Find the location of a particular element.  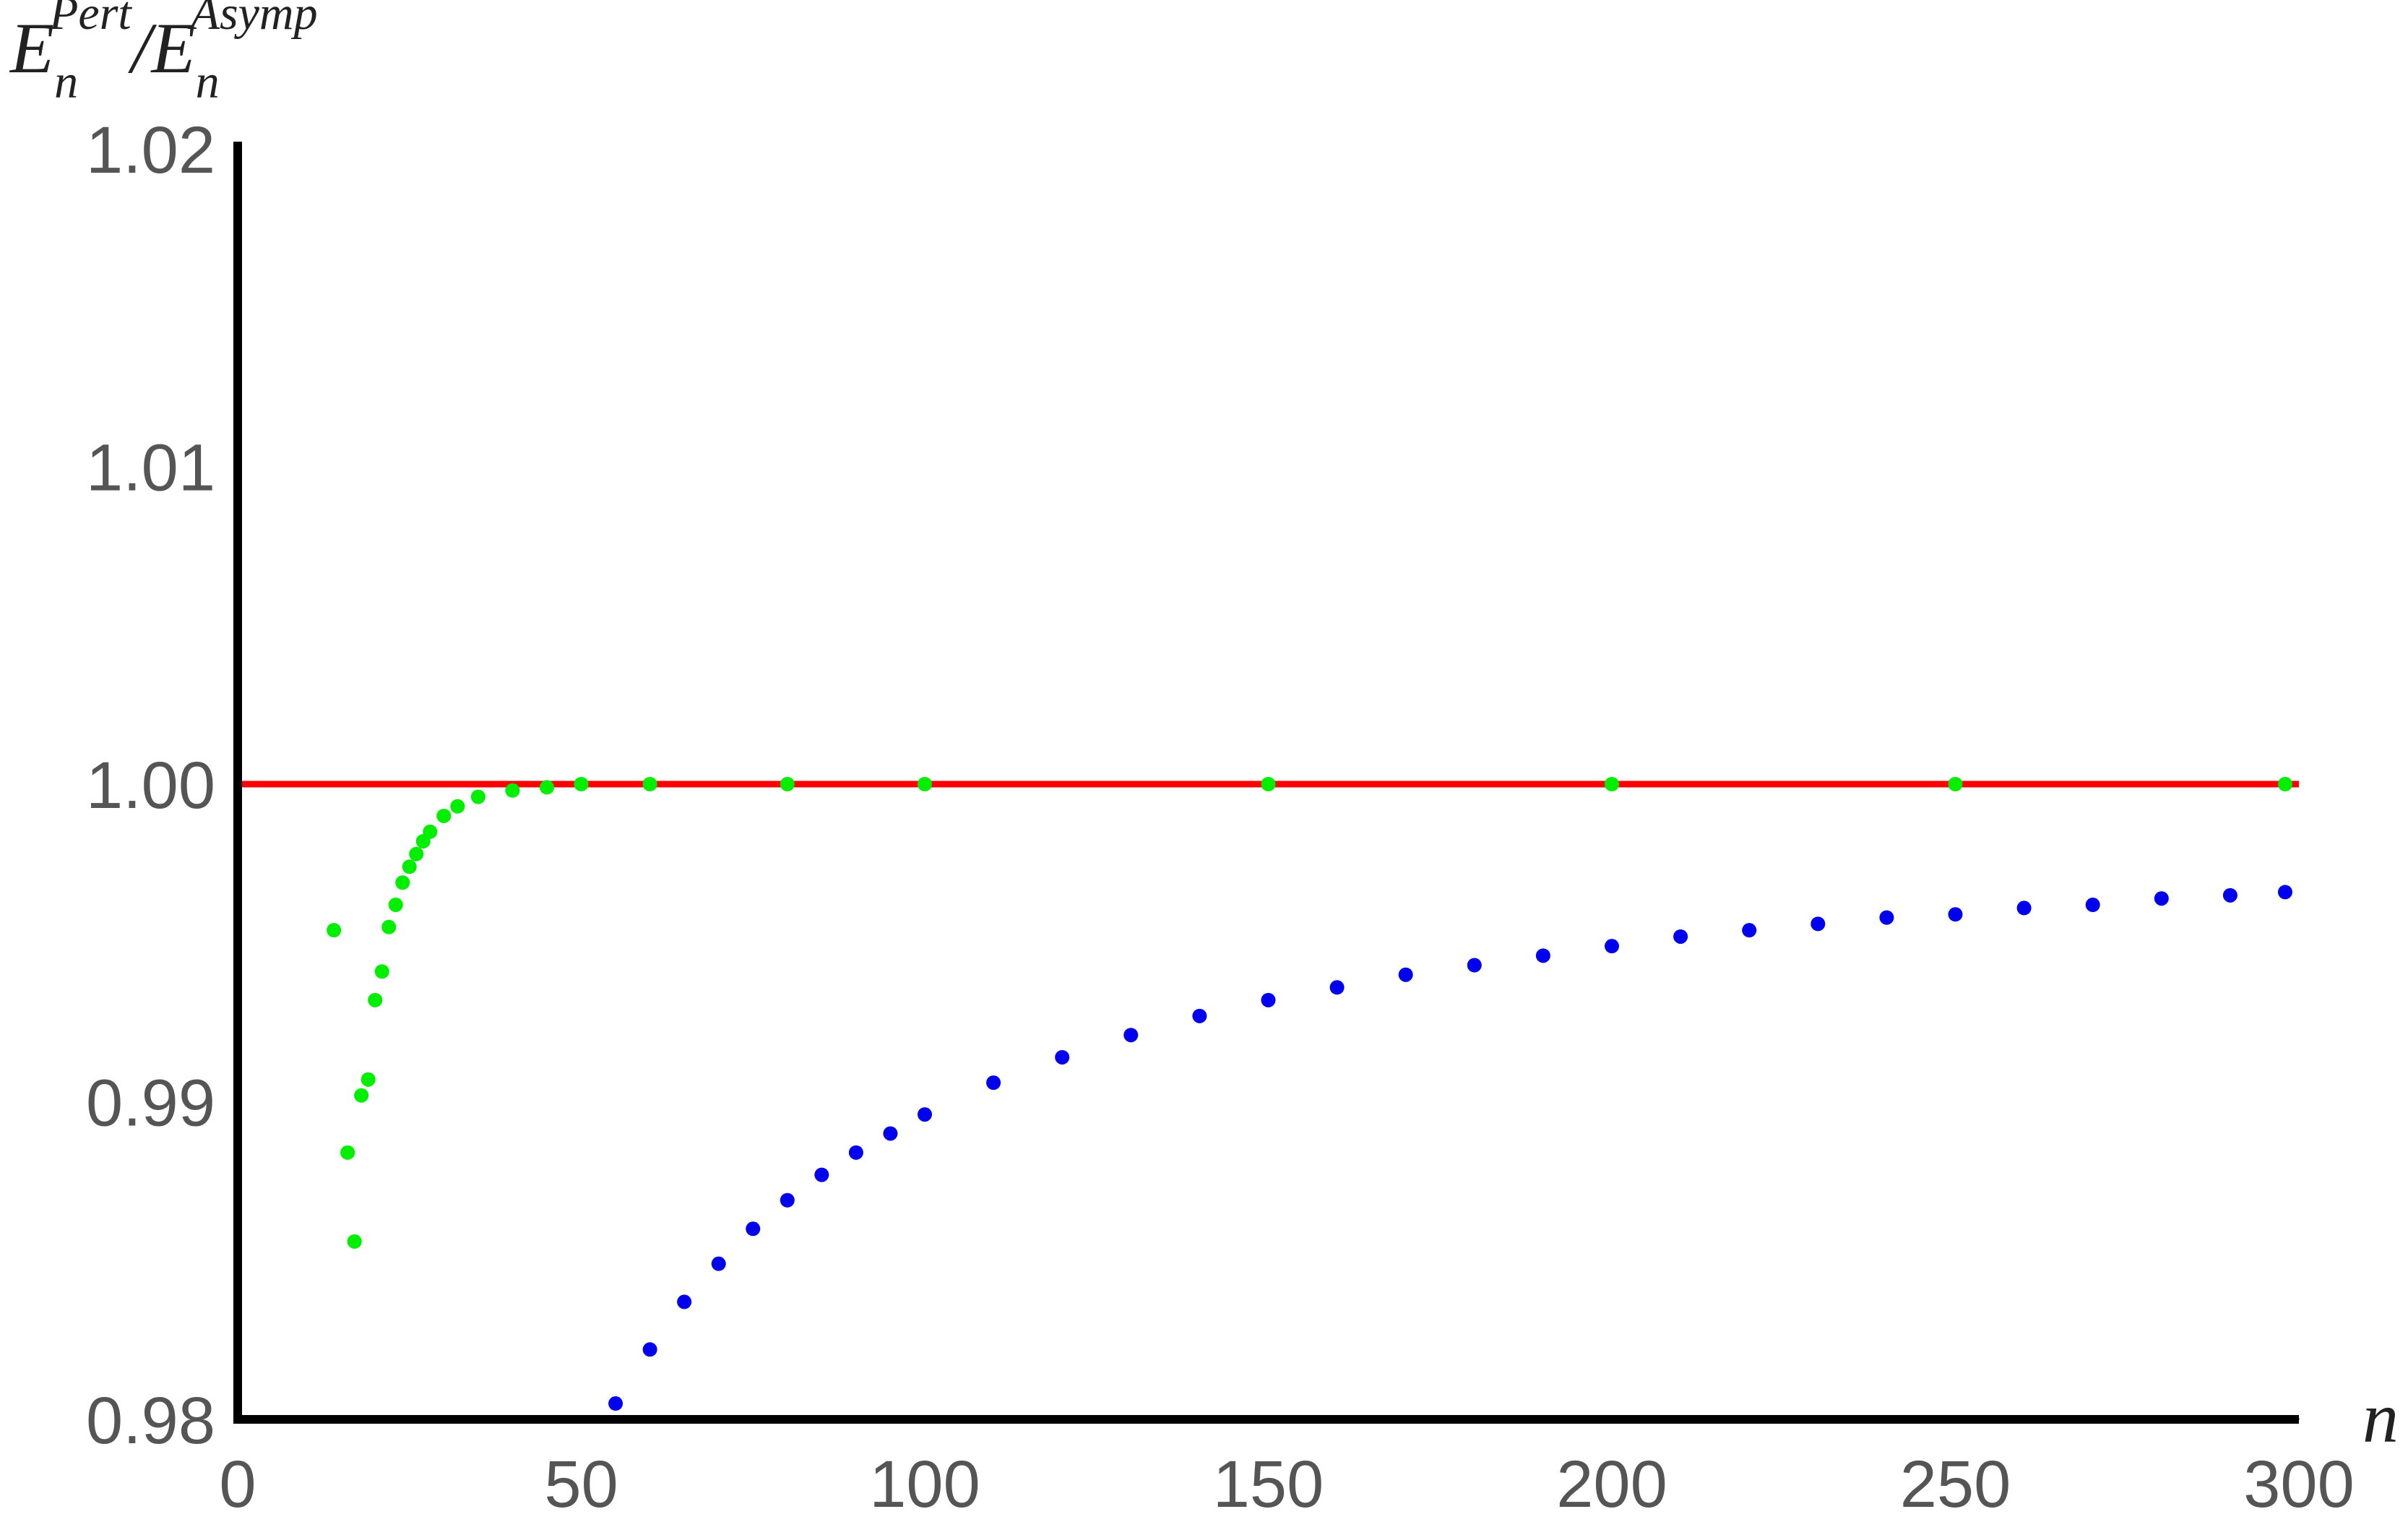

x-tick-label: 250 is located at coordinates (1955, 1484).